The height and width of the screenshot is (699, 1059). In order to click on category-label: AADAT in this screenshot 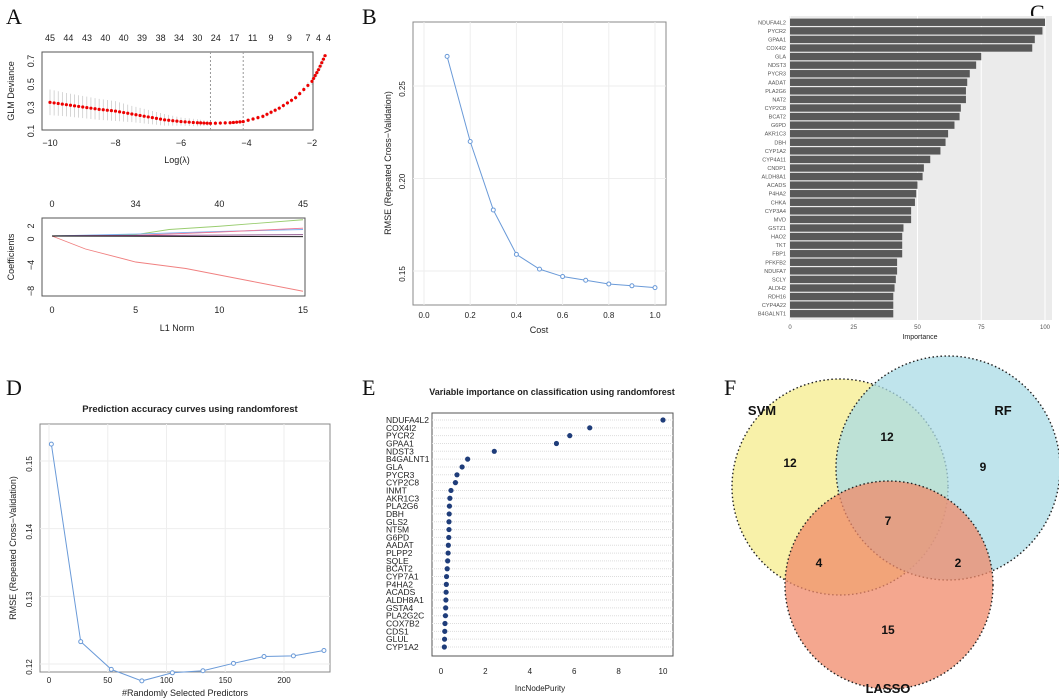, I will do `click(400, 545)`.